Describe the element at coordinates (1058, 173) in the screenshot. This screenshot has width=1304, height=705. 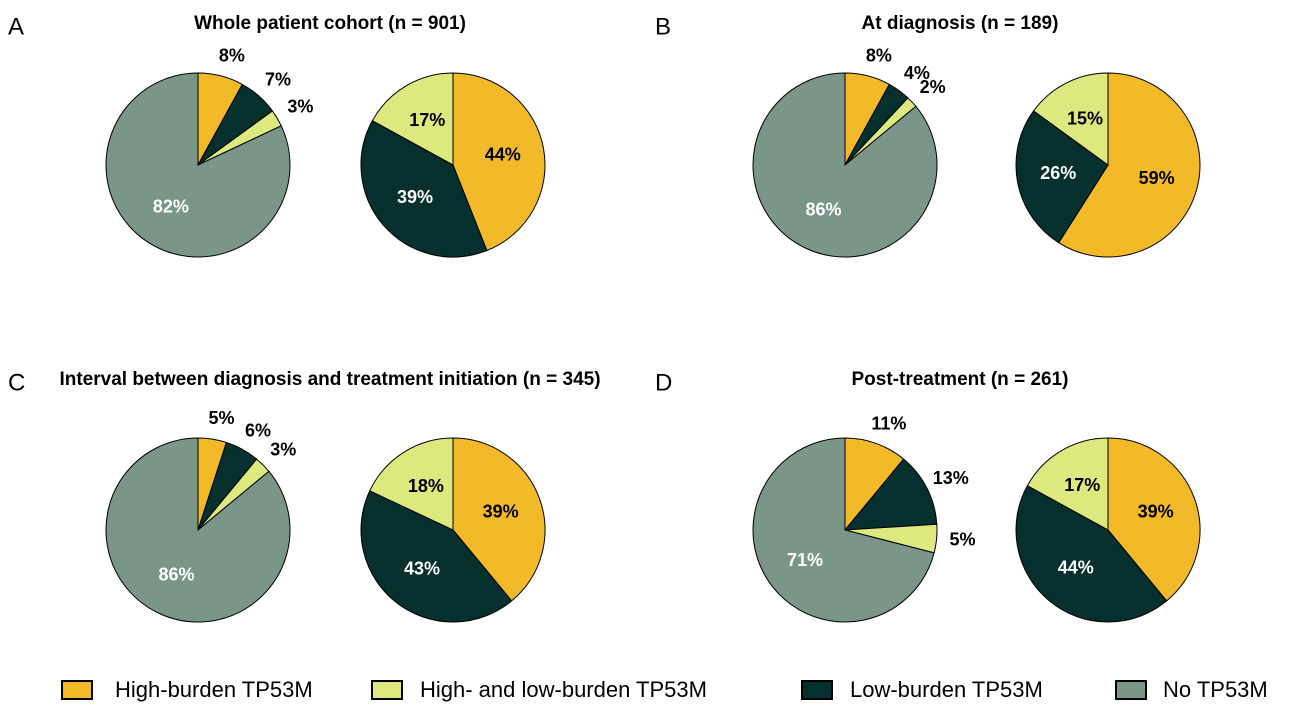
I see `slice-label: 26%` at that location.